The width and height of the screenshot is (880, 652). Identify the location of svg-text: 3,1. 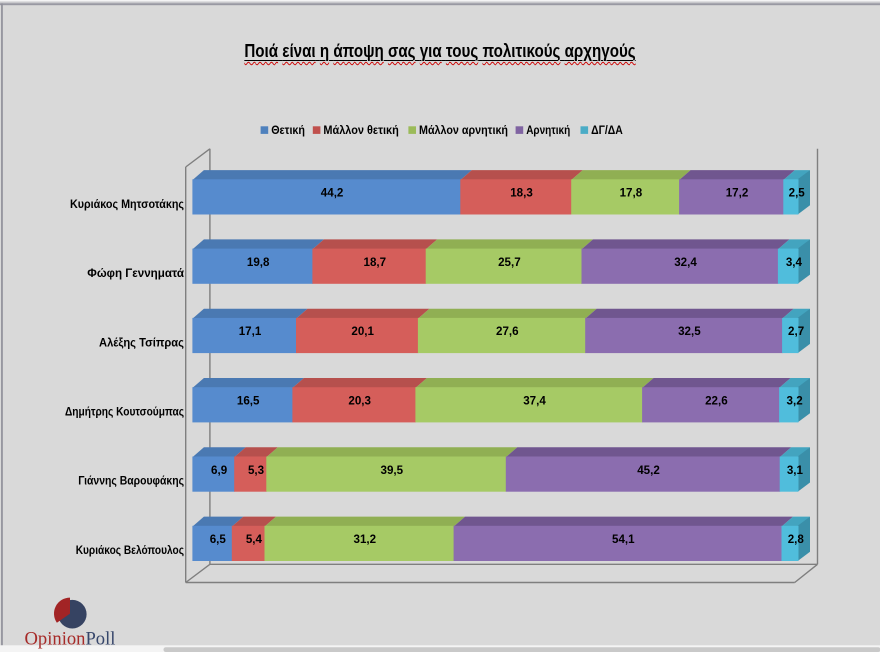
(795, 470).